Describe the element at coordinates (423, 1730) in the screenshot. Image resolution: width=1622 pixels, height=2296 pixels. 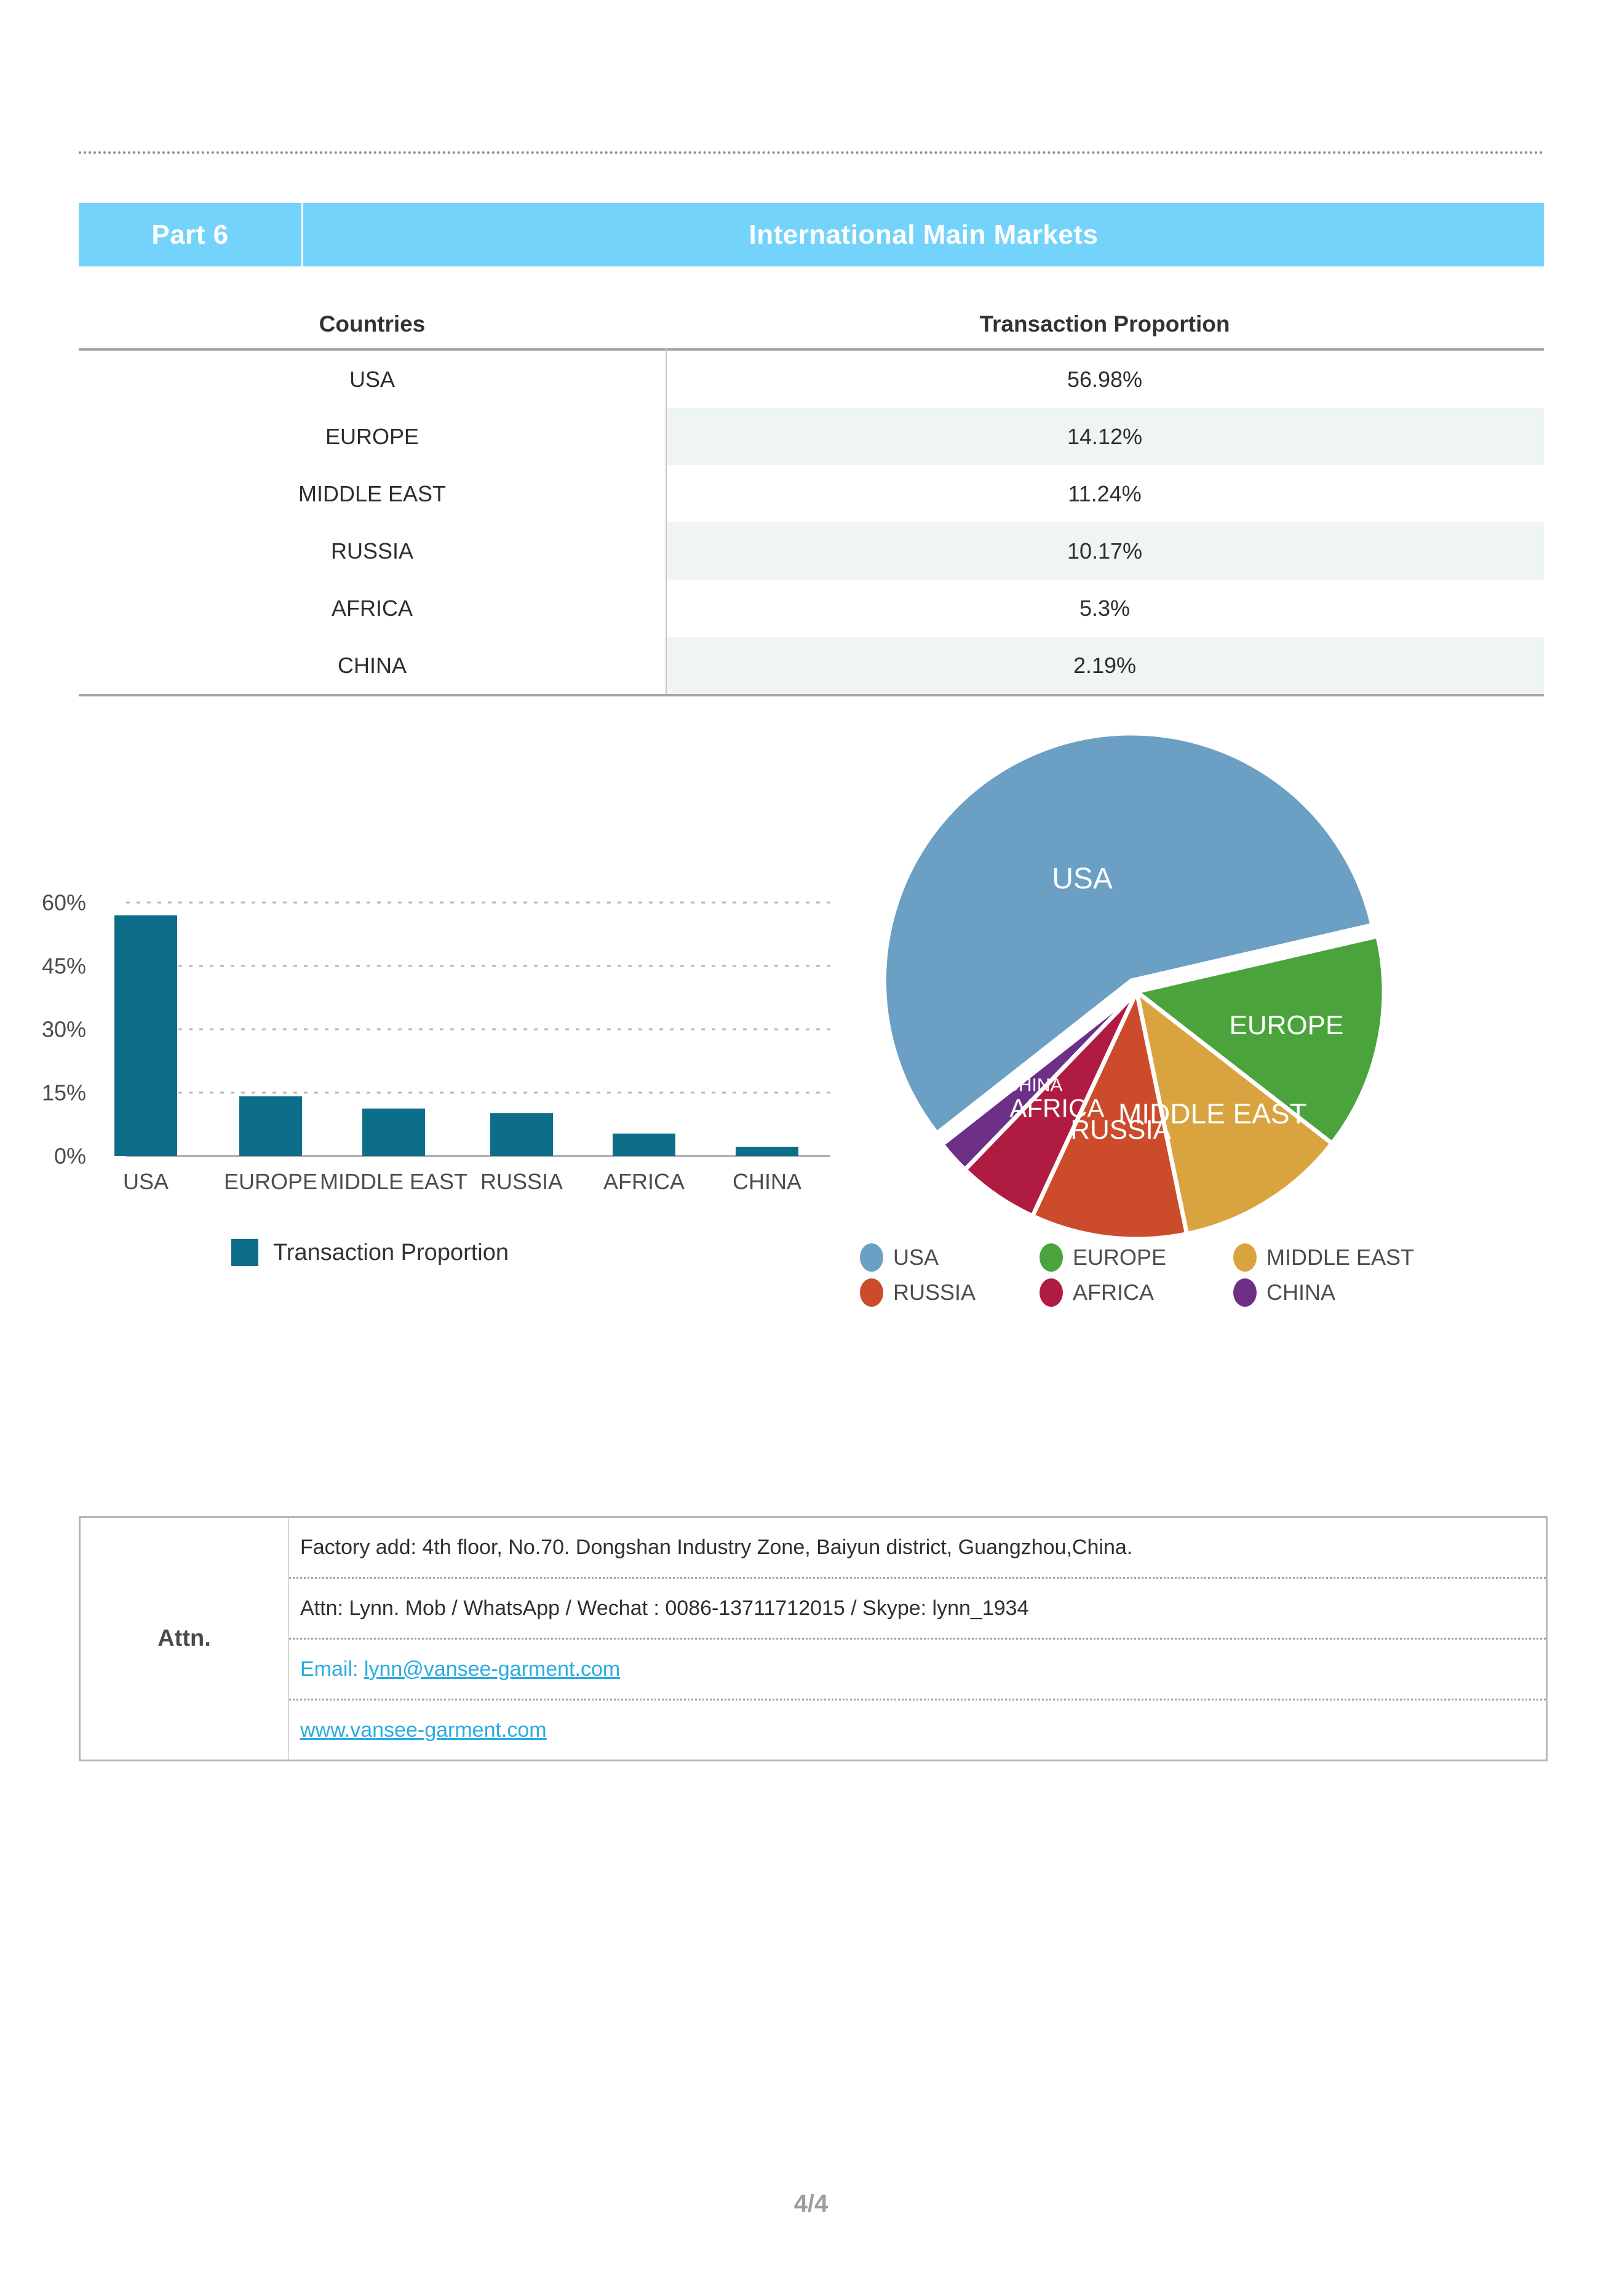
I see `website-link: www.vansee-garment.com` at that location.